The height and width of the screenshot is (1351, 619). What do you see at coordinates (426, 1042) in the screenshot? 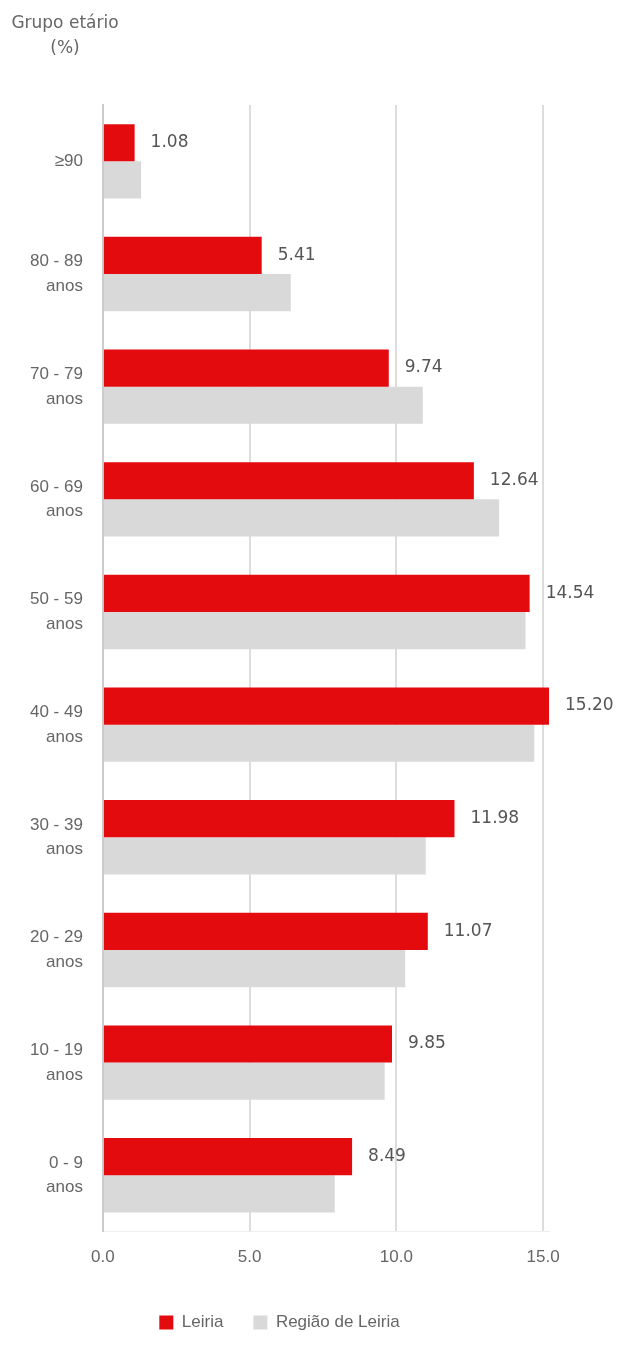
I see `data-label: 9.85` at bounding box center [426, 1042].